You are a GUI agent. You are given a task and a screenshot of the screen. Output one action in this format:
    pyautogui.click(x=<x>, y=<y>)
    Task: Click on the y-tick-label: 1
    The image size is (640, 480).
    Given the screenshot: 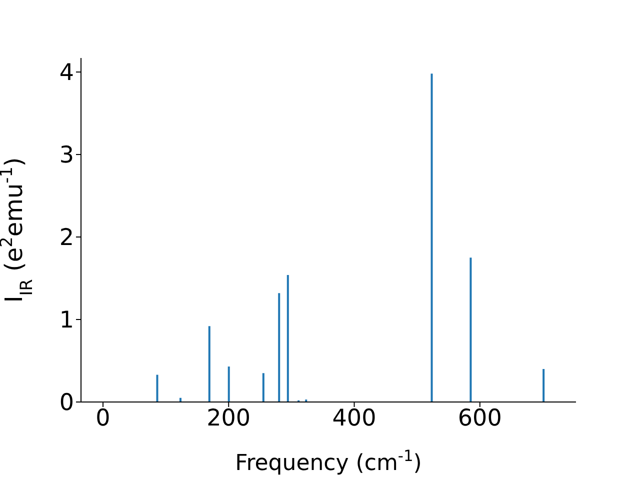 What is the action you would take?
    pyautogui.click(x=66, y=321)
    